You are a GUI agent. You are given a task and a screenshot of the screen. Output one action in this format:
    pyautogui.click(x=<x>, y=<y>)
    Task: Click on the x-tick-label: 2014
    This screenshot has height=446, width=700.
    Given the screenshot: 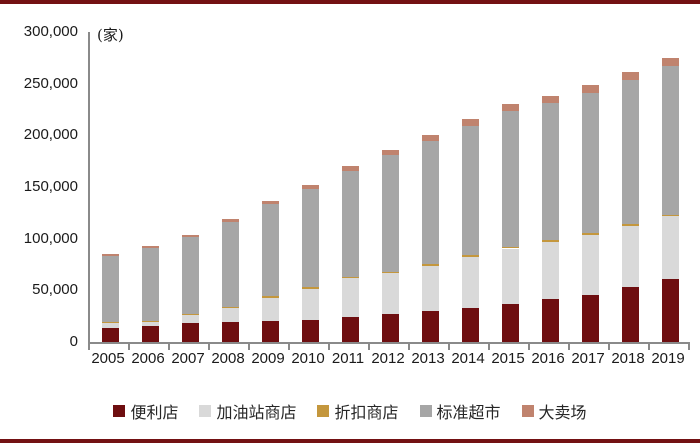 What is the action you would take?
    pyautogui.click(x=468, y=358)
    